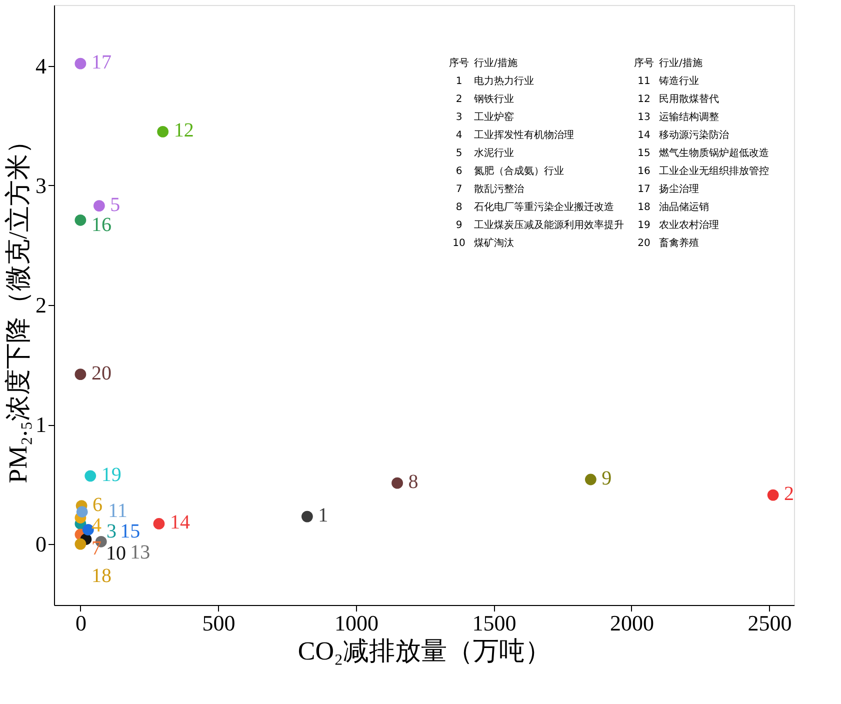  I want to click on y-axis-title: PM₂.₅浓度下降（微克/立方米）, so click(18, 306).